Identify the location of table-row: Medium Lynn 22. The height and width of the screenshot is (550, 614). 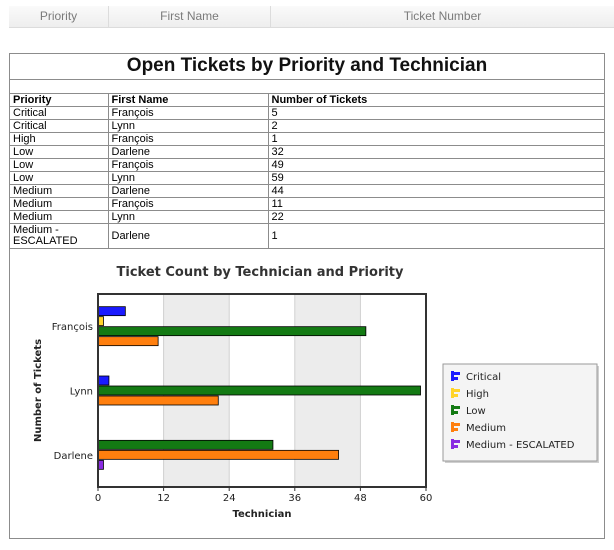
(307, 217).